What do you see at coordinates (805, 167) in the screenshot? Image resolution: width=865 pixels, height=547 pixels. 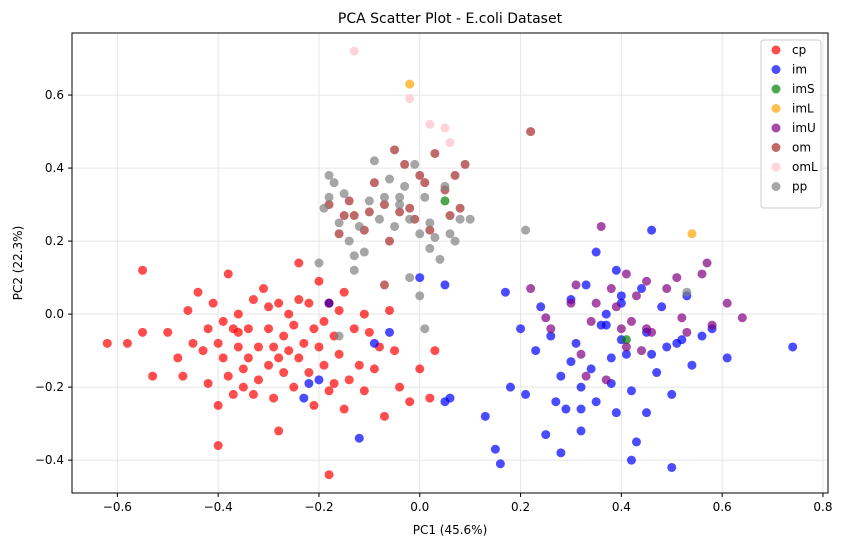 I see `legend-label-omL: omL` at bounding box center [805, 167].